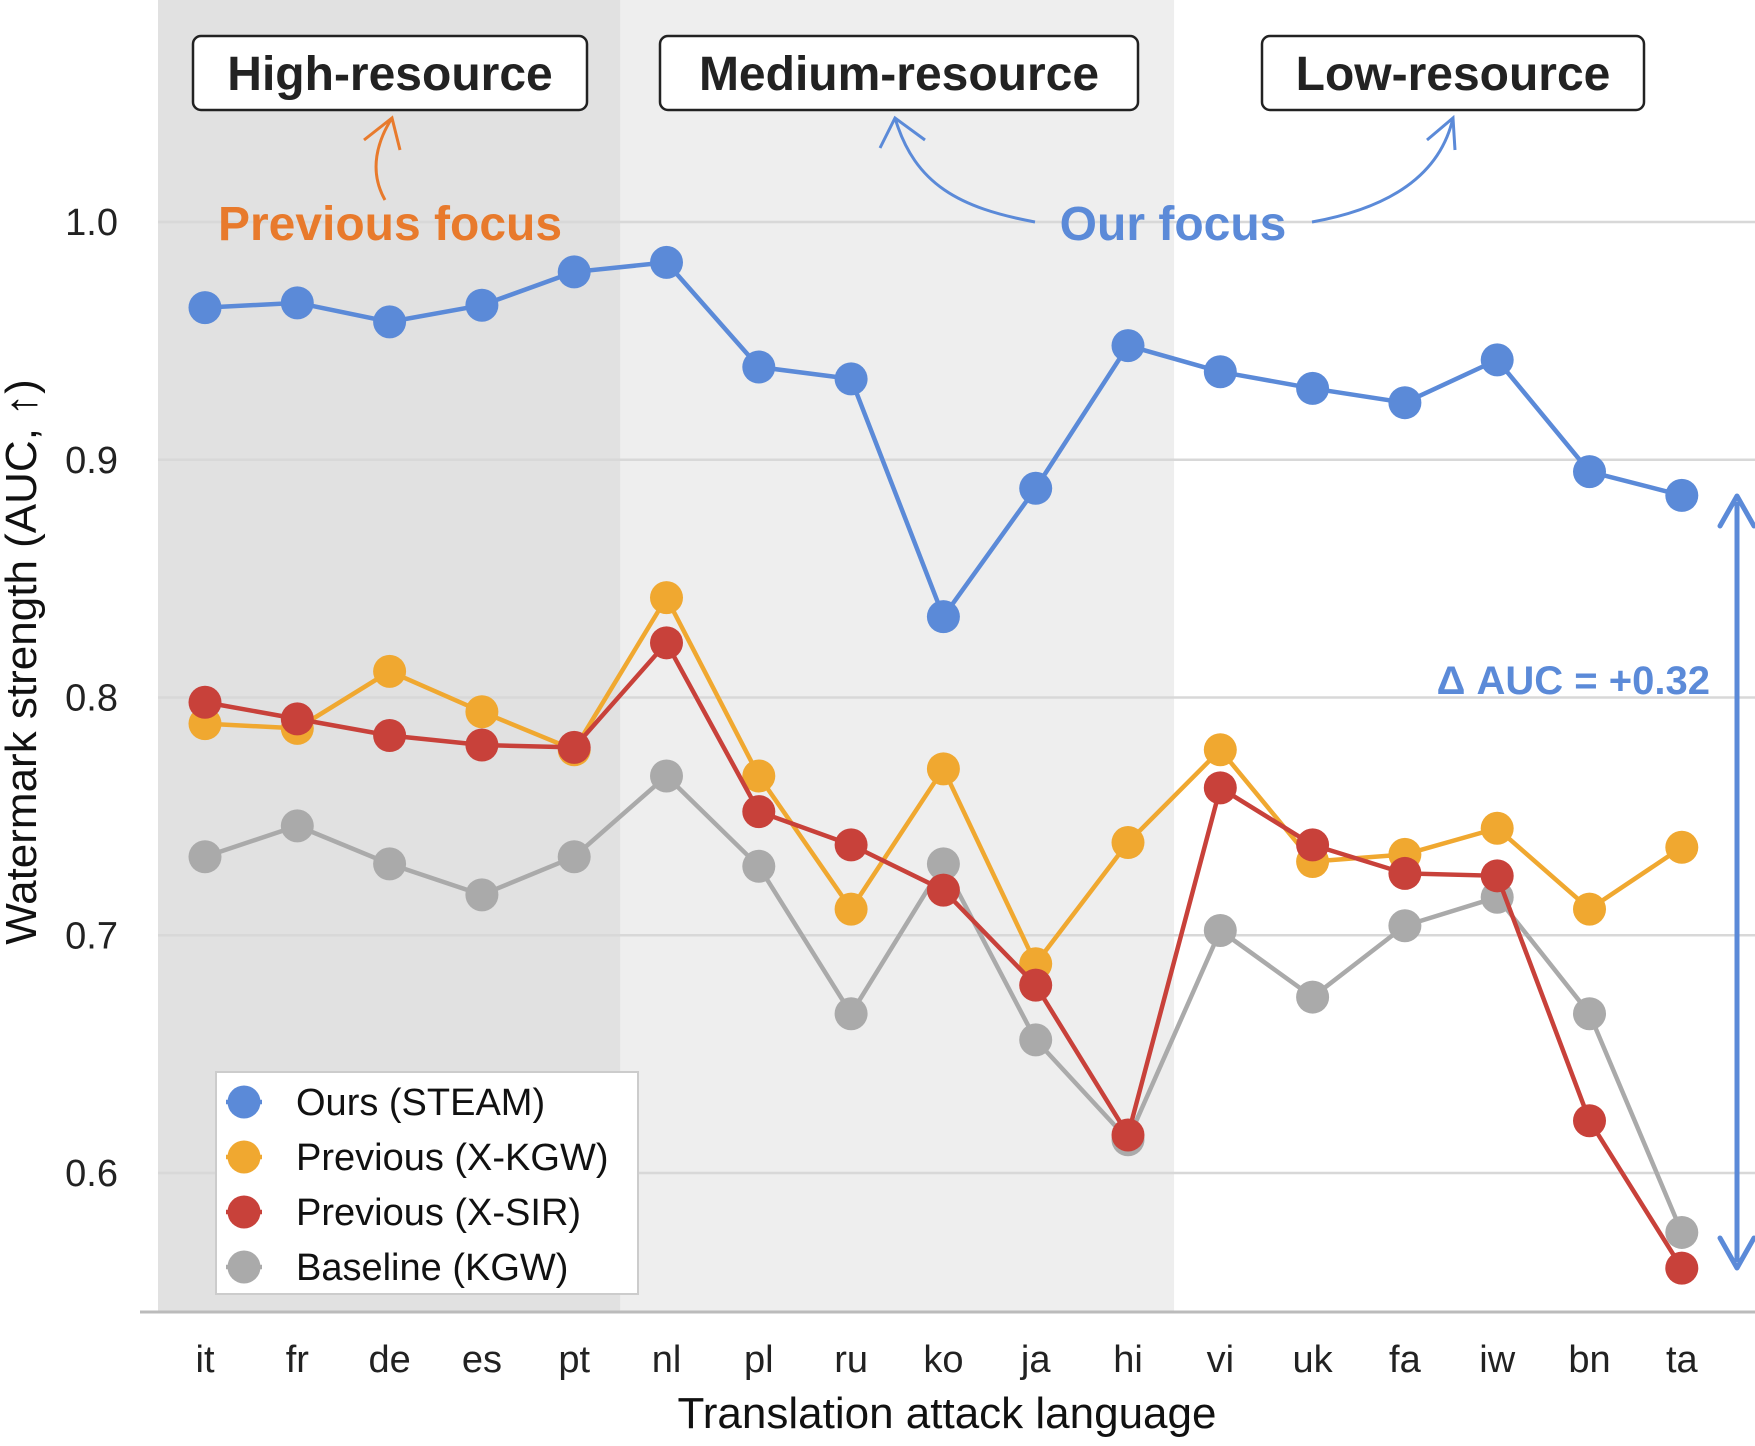  What do you see at coordinates (298, 1360) in the screenshot?
I see `x-tick-label: fr` at bounding box center [298, 1360].